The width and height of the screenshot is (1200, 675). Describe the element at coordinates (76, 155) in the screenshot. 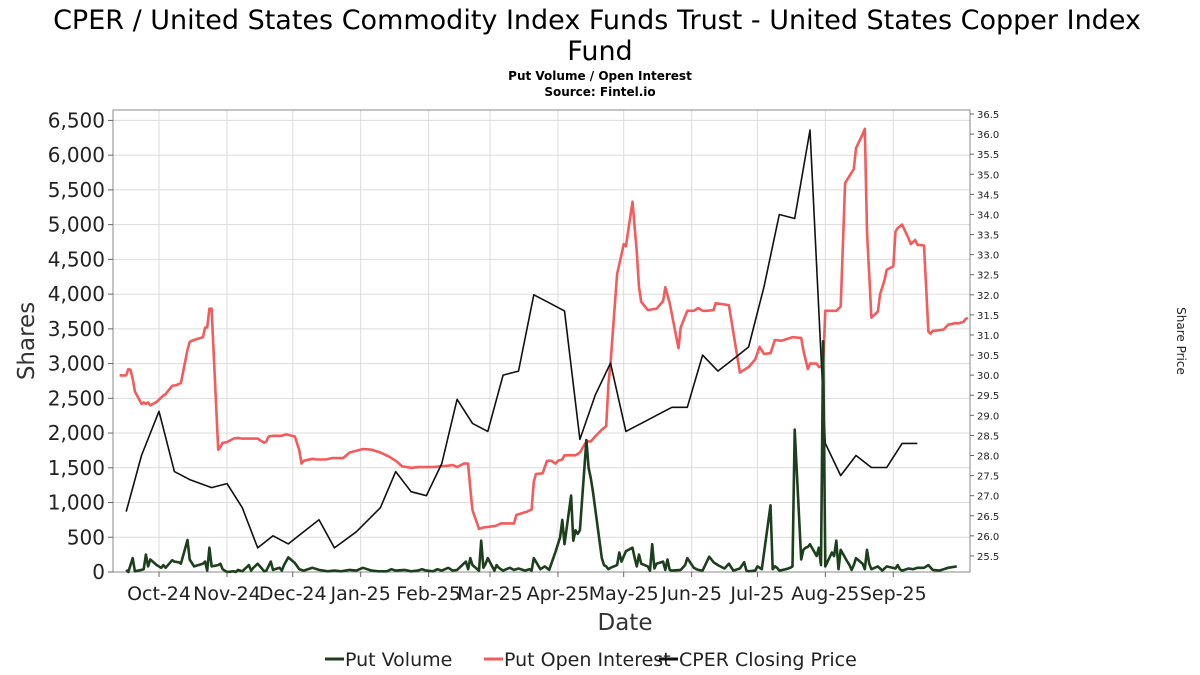

I see `y-tick-label: 6,000` at that location.